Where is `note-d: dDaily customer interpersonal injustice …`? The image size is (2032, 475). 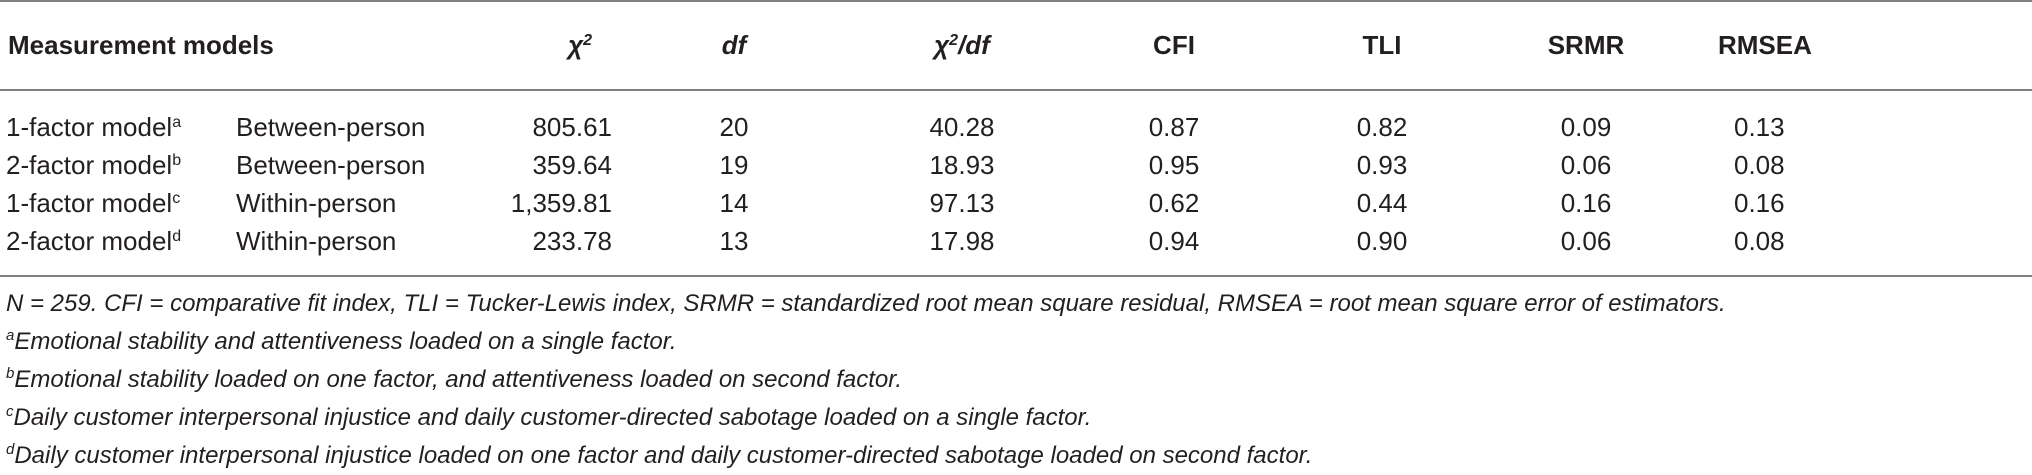
note-d: dDaily customer interpersonal injustice … is located at coordinates (659, 455).